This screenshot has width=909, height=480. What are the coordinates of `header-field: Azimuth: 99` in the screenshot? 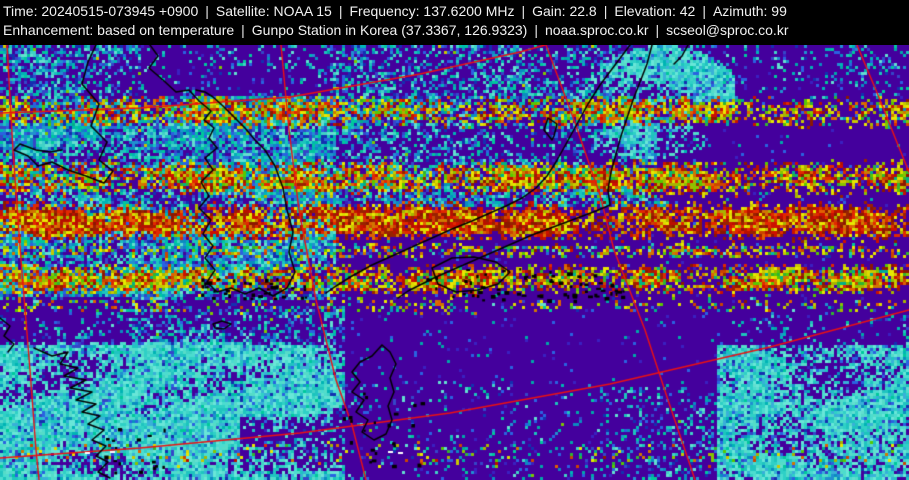 It's located at (749, 11).